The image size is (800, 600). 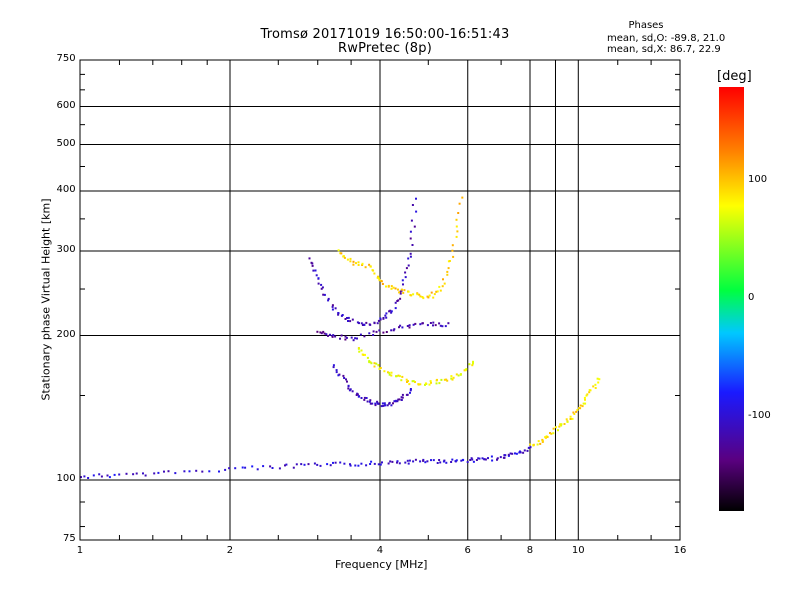 I want to click on y-tick-label: 400, so click(x=66, y=190).